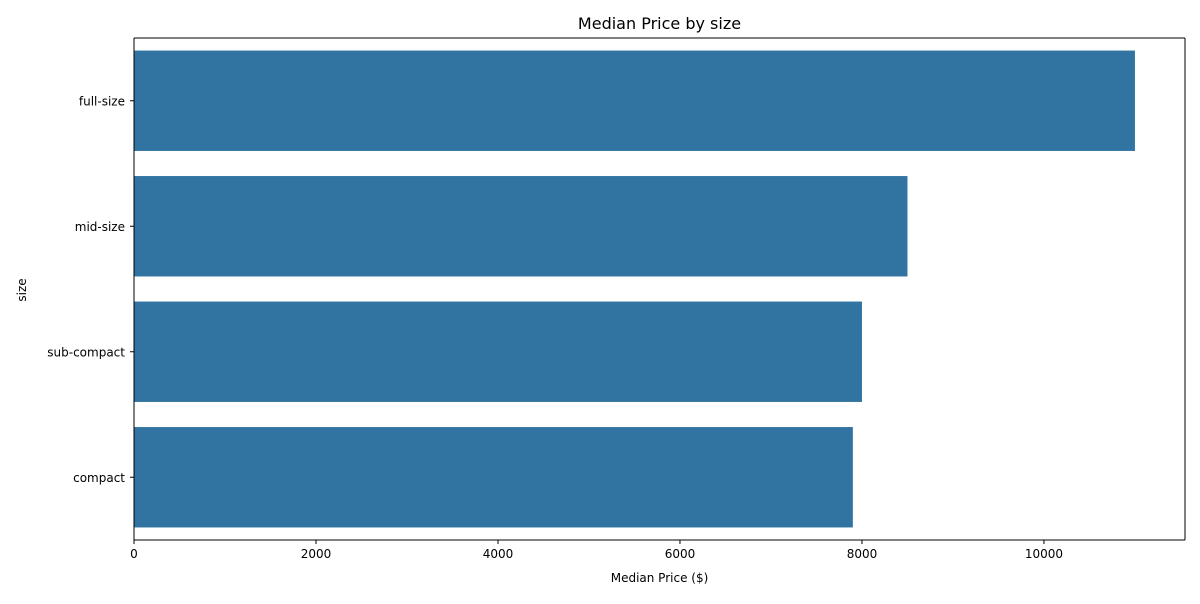  What do you see at coordinates (862, 554) in the screenshot?
I see `x-tick-label: 8000` at bounding box center [862, 554].